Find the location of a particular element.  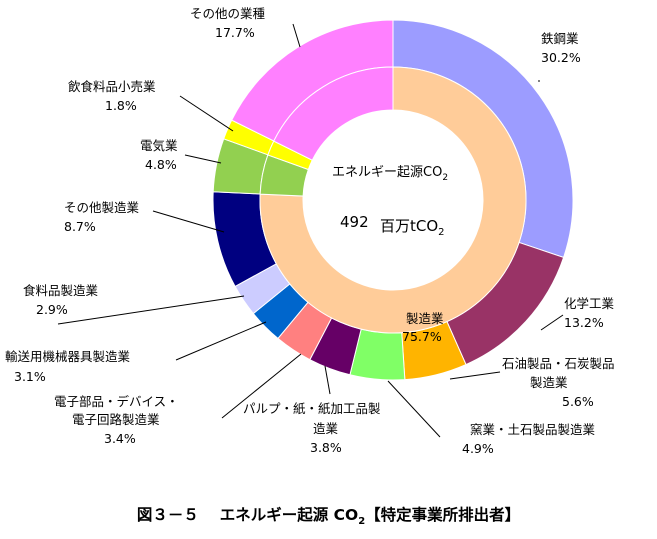

center-total: 492 is located at coordinates (354, 222).